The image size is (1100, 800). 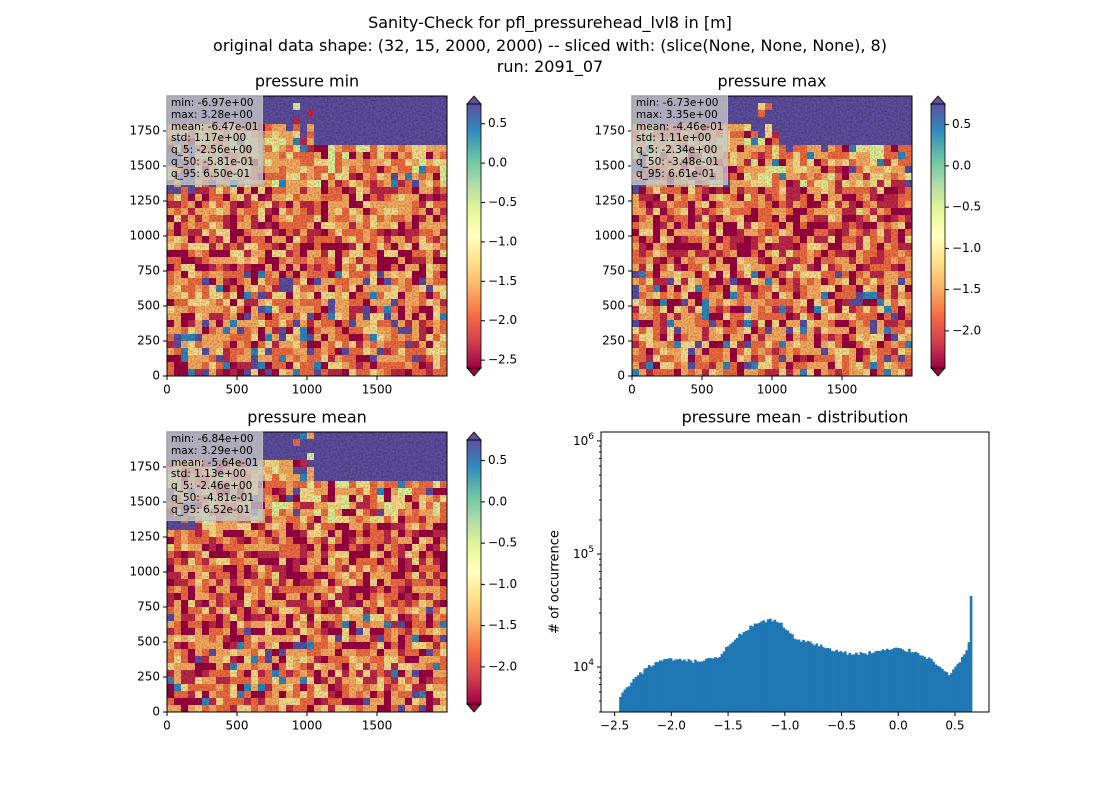 What do you see at coordinates (796, 653) in the screenshot?
I see `histogram-bars` at bounding box center [796, 653].